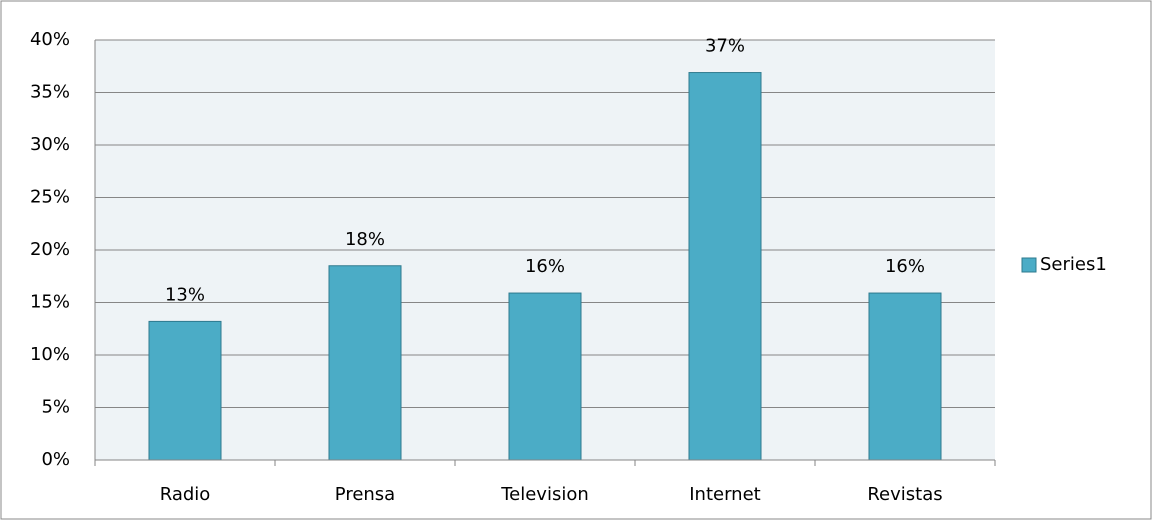 Image resolution: width=1152 pixels, height=520 pixels. Describe the element at coordinates (55, 459) in the screenshot. I see `y-tick-label: 0%` at that location.